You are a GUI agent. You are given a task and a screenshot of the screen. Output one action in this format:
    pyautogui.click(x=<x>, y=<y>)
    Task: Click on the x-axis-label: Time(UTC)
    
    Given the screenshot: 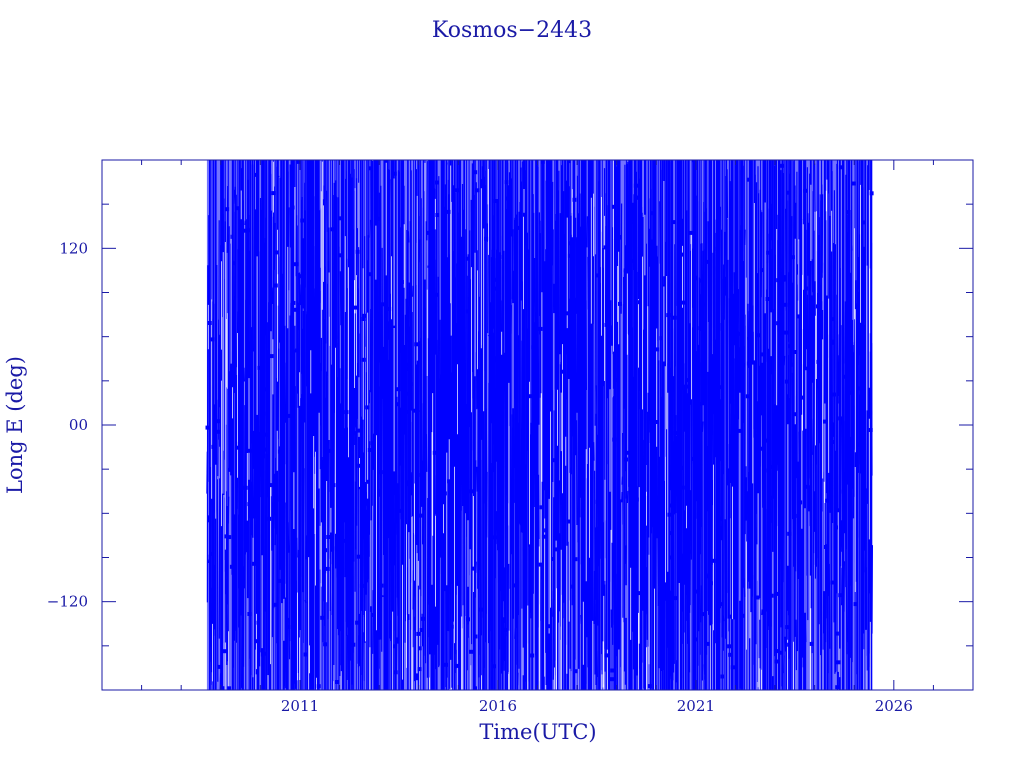 What is the action you would take?
    pyautogui.click(x=537, y=732)
    